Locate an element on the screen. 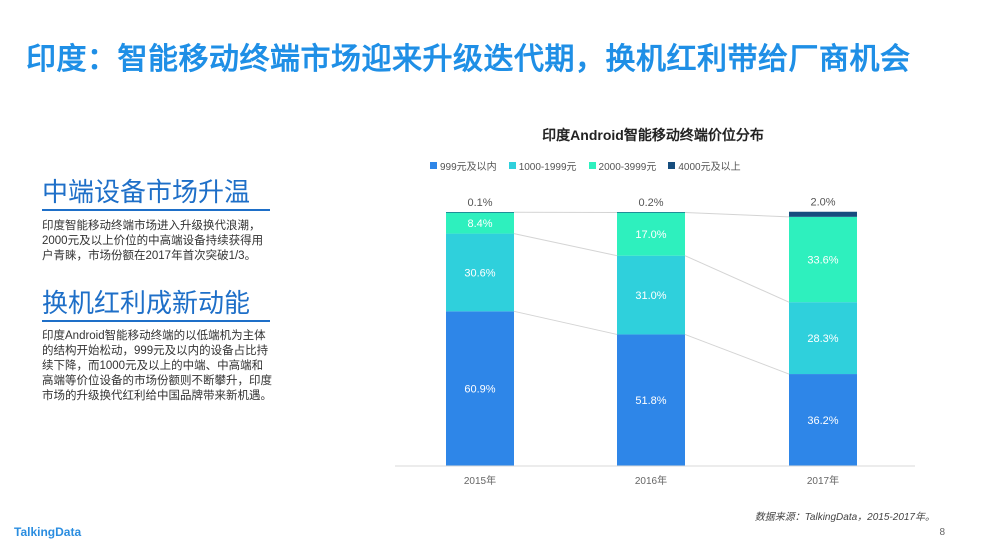 The width and height of the screenshot is (983, 555). data-label: 51.8% is located at coordinates (650, 401).